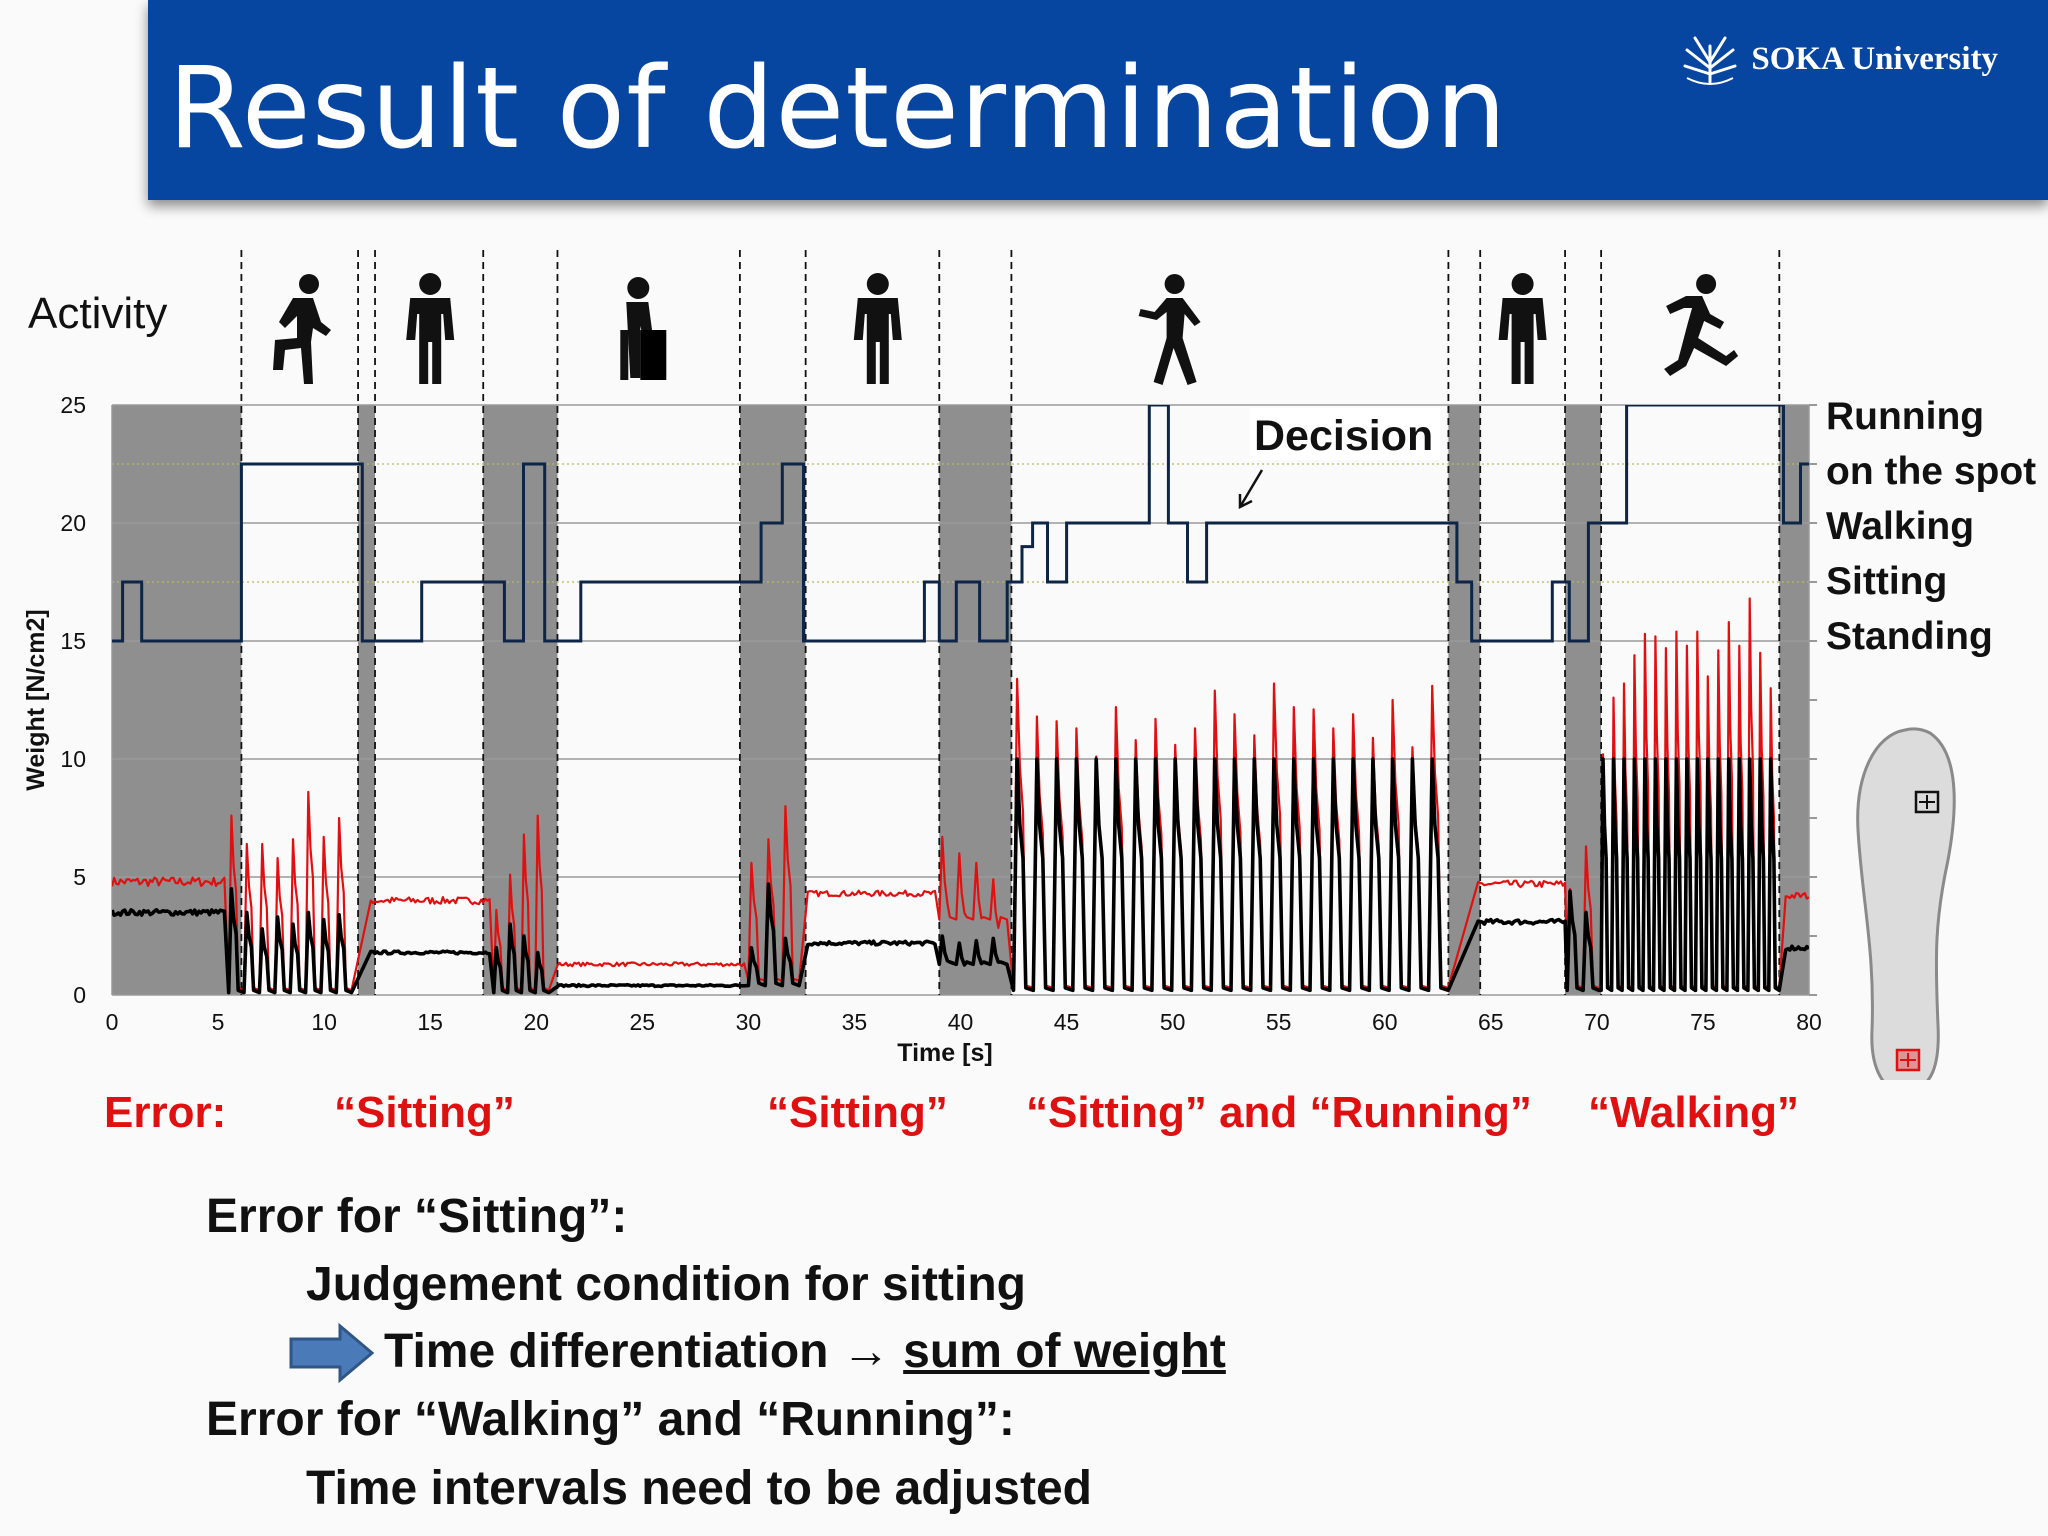 Image resolution: width=2048 pixels, height=1536 pixels. I want to click on university-logo: SOKA University, so click(1839, 59).